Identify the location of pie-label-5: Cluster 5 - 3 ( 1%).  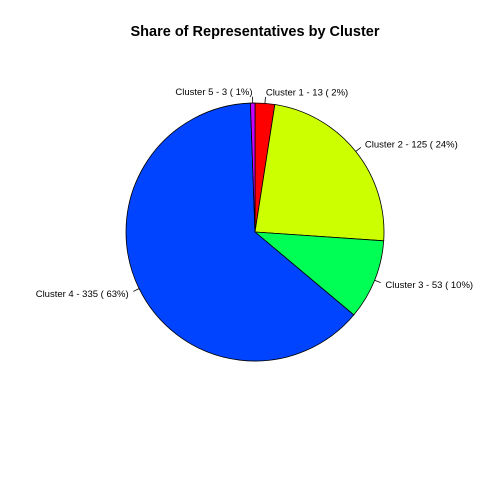
(213, 92).